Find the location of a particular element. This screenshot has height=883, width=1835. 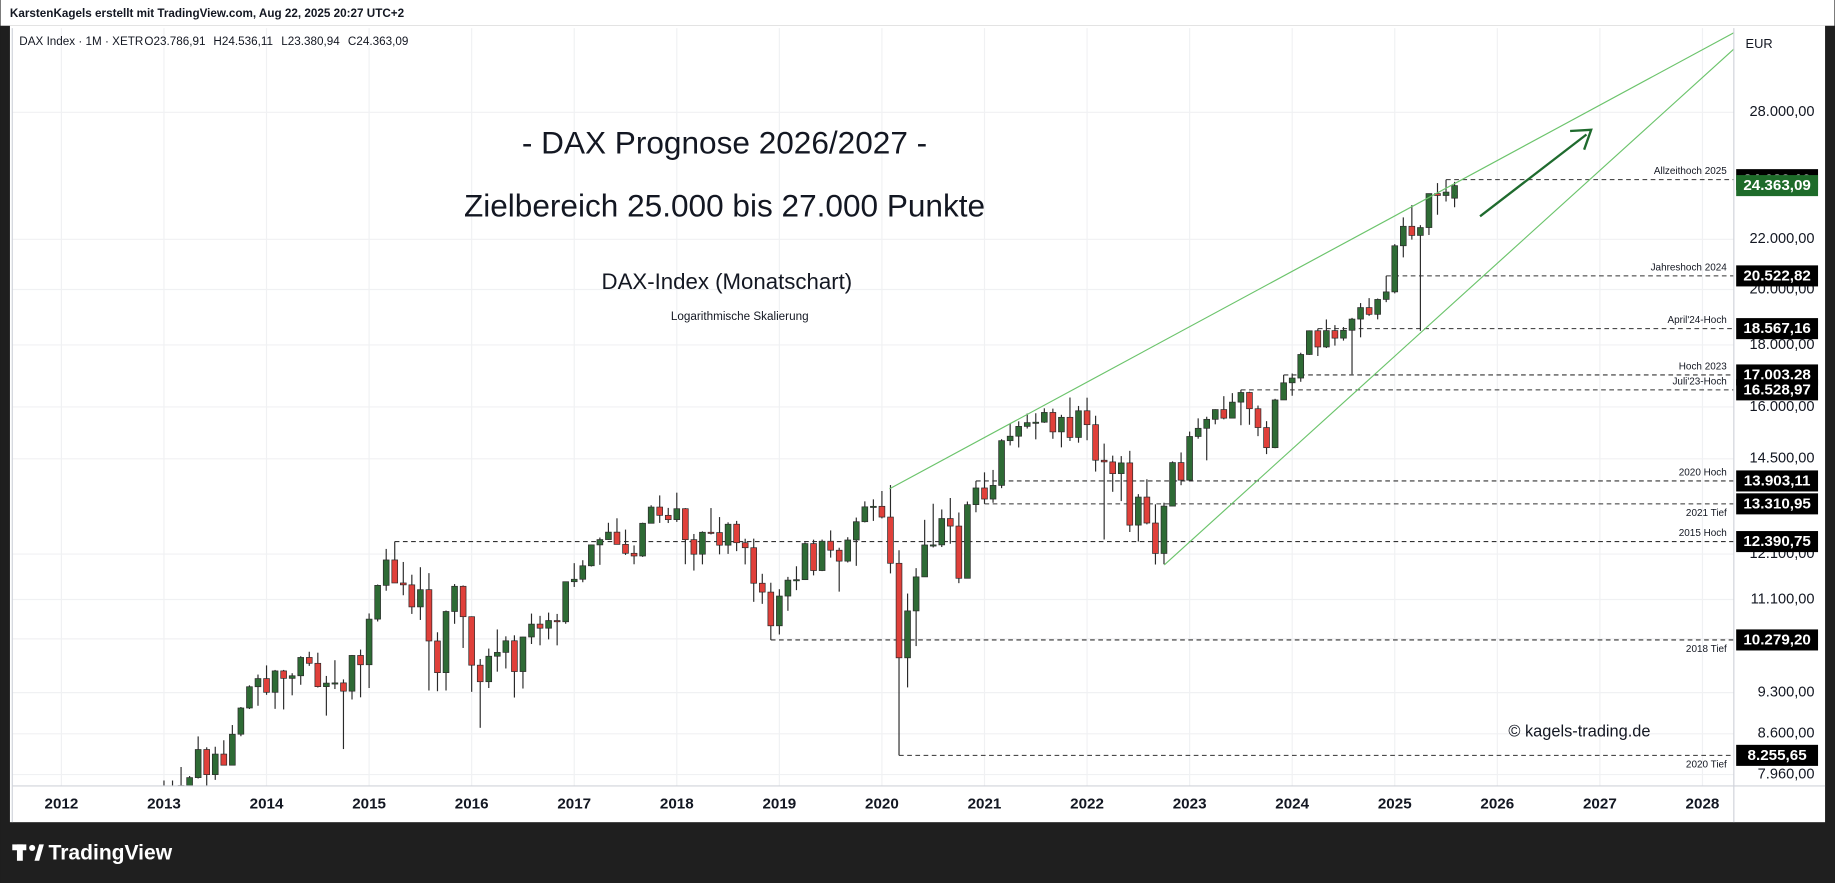

arrow is located at coordinates (1533, 175).